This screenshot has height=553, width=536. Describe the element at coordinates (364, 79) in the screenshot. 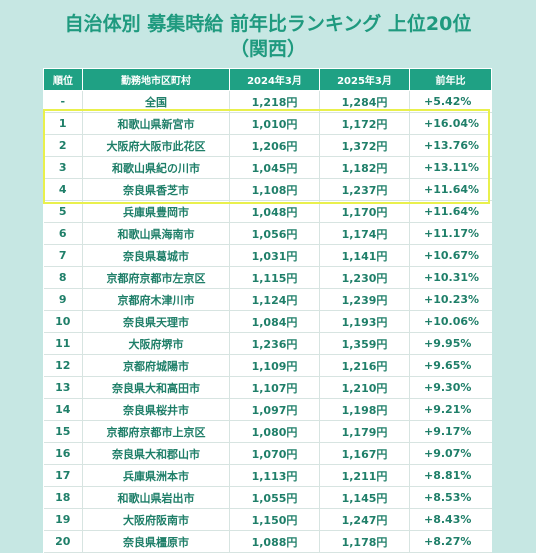

I see `header-2025: 2025年3月` at that location.